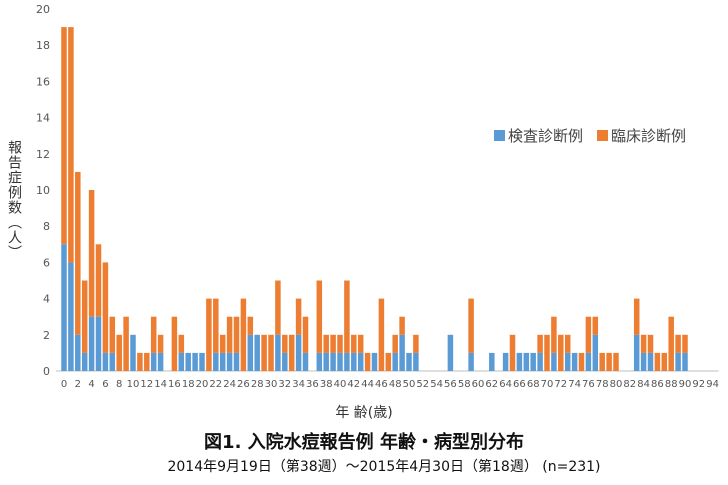 This screenshot has width=728, height=485. I want to click on x-tick-label: 62, so click(491, 384).